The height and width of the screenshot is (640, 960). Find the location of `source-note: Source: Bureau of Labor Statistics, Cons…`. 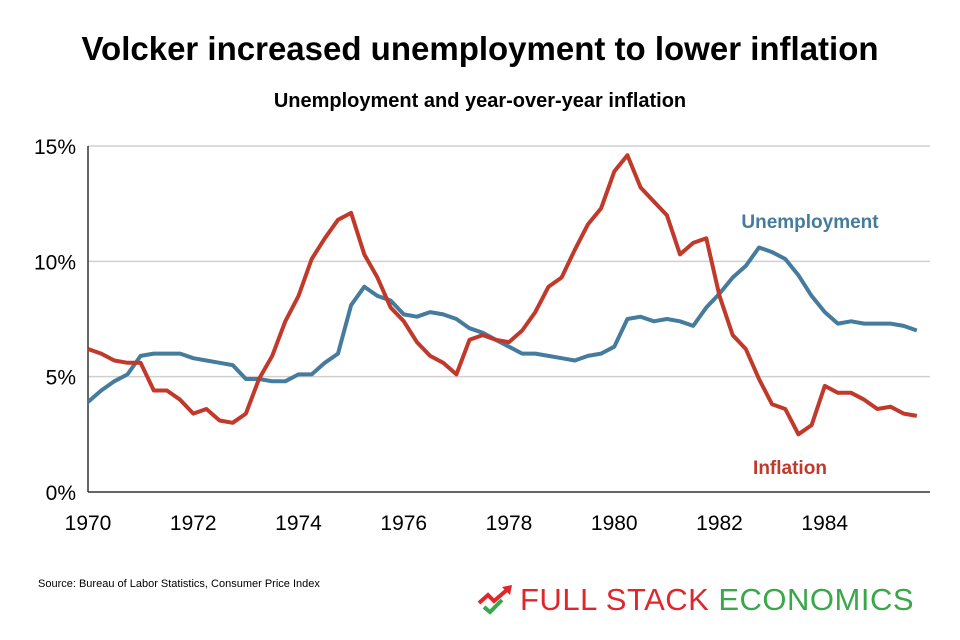

source-note: Source: Bureau of Labor Statistics, Cons… is located at coordinates (179, 584).